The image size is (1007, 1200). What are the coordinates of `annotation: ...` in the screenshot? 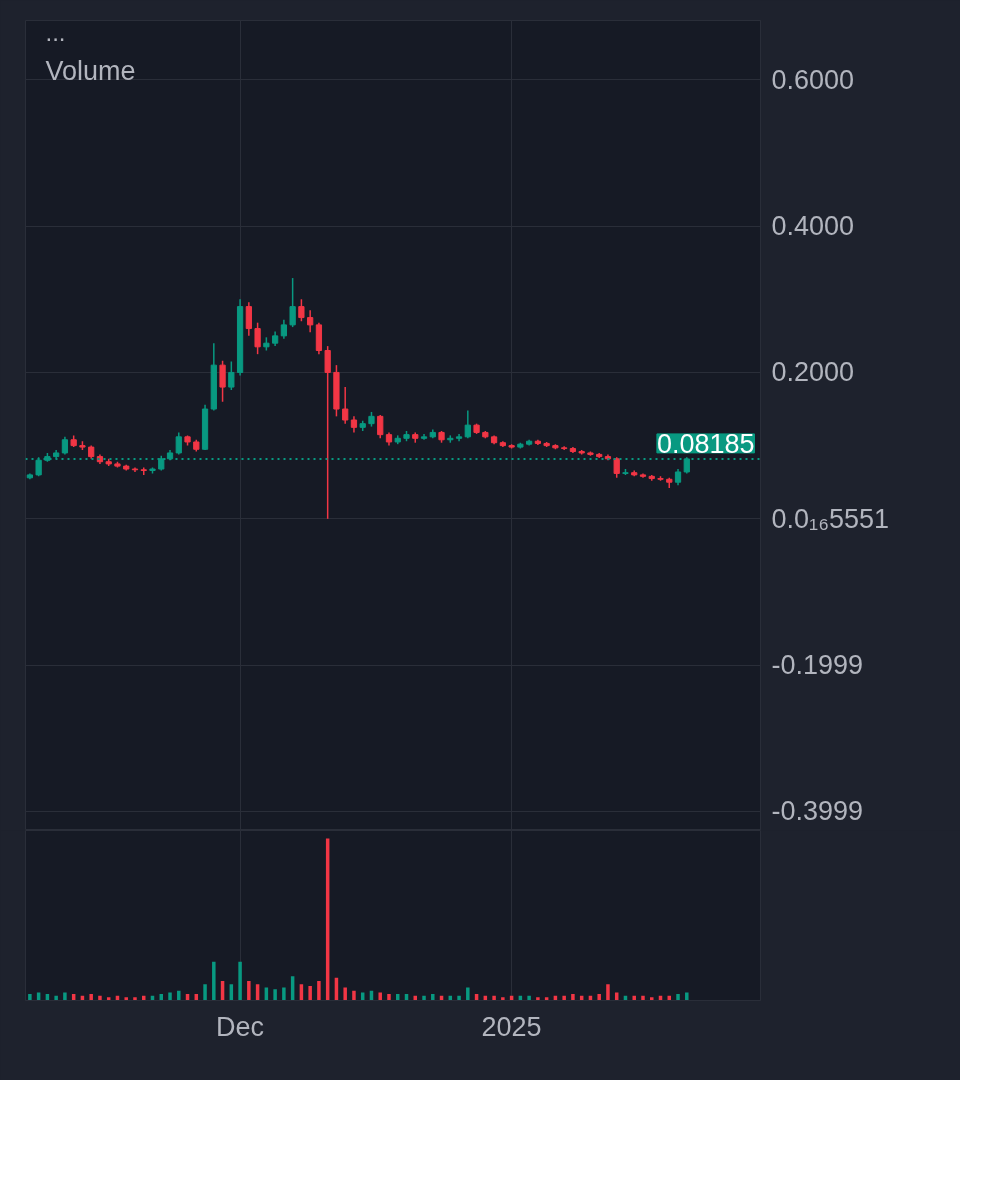 It's located at (55, 32).